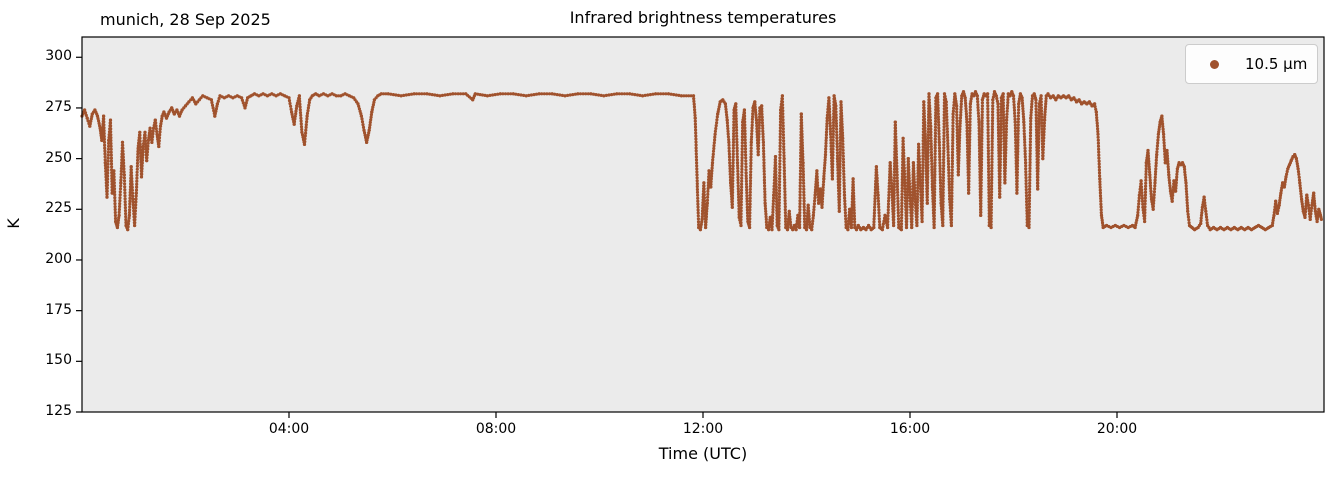 Image resolution: width=1335 pixels, height=478 pixels. Describe the element at coordinates (58, 157) in the screenshot. I see `y-tick-label: 250` at that location.